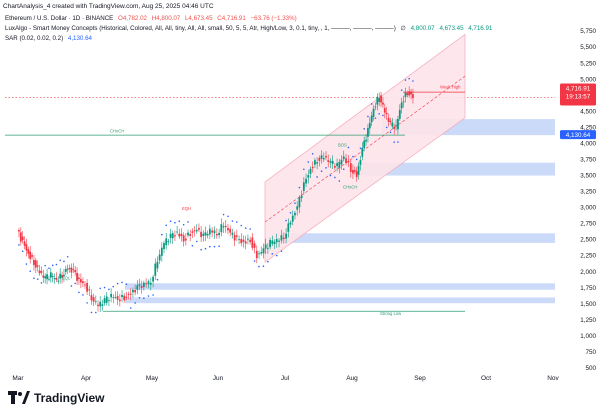 The width and height of the screenshot is (600, 413). Describe the element at coordinates (352, 378) in the screenshot. I see `time-tick-label: Aug` at that location.